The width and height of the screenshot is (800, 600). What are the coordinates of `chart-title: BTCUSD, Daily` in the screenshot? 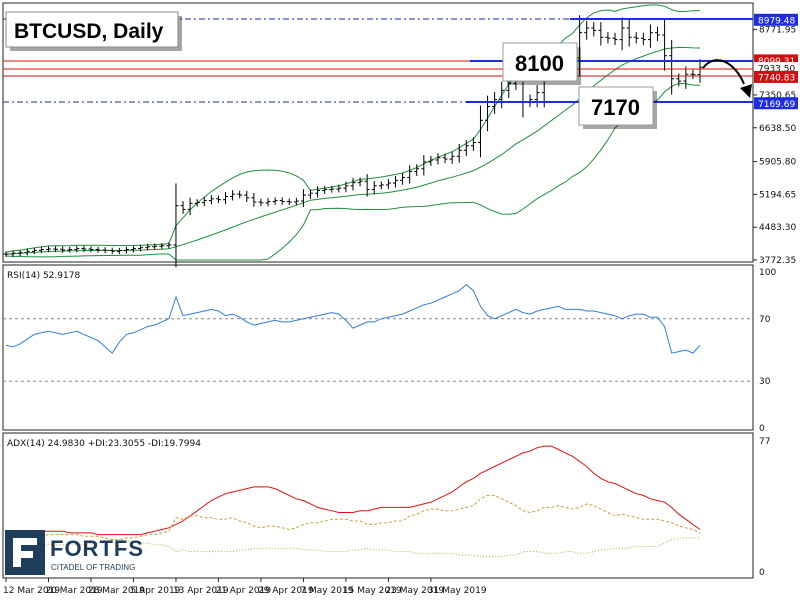 It's located at (89, 31).